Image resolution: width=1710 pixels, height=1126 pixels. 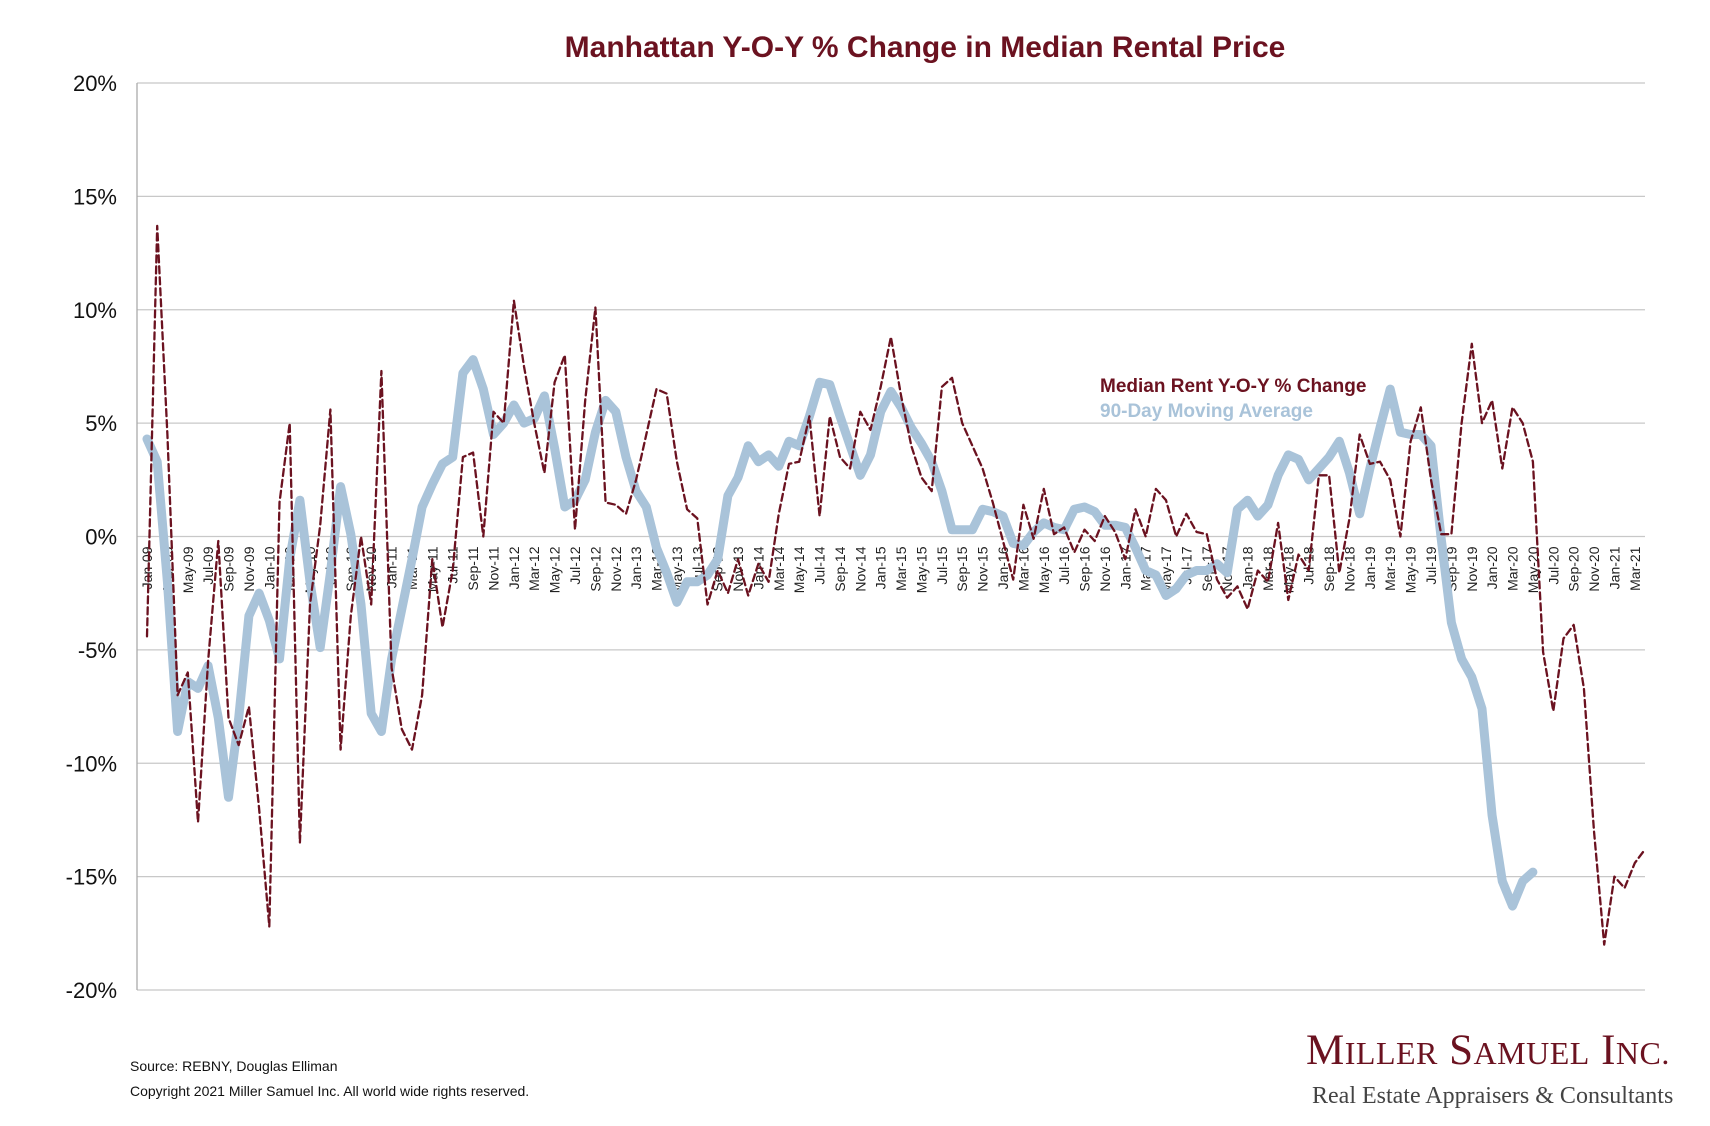 I want to click on x-tick-label: Jan-21, so click(x=1614, y=567).